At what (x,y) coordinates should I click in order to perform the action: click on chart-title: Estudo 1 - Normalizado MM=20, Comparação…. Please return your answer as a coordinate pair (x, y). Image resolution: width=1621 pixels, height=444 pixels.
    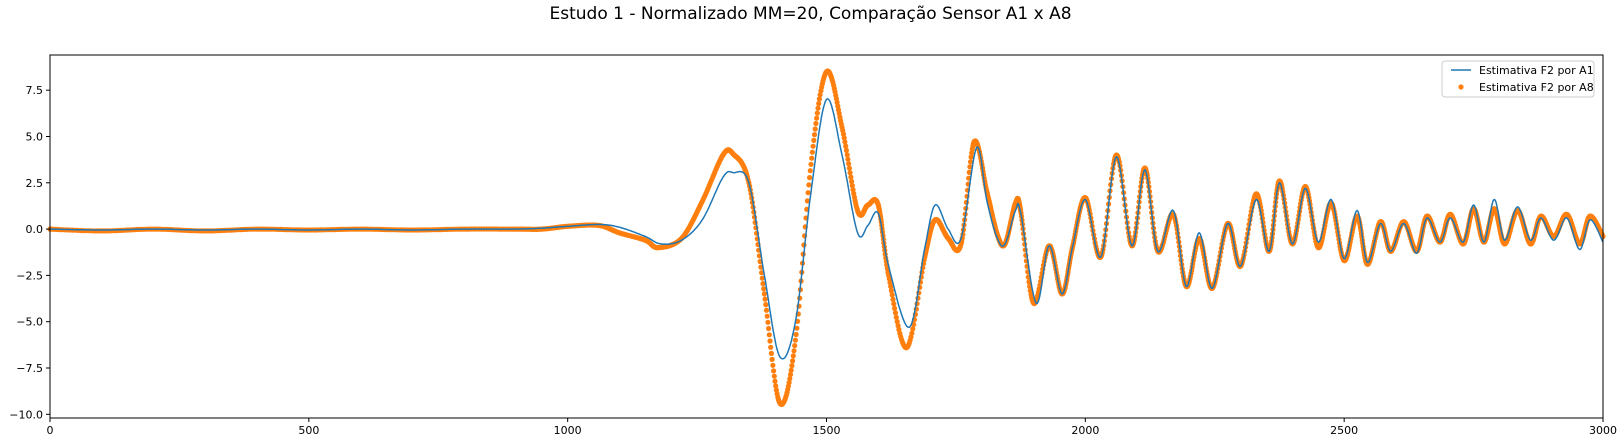
    Looking at the image, I should click on (810, 14).